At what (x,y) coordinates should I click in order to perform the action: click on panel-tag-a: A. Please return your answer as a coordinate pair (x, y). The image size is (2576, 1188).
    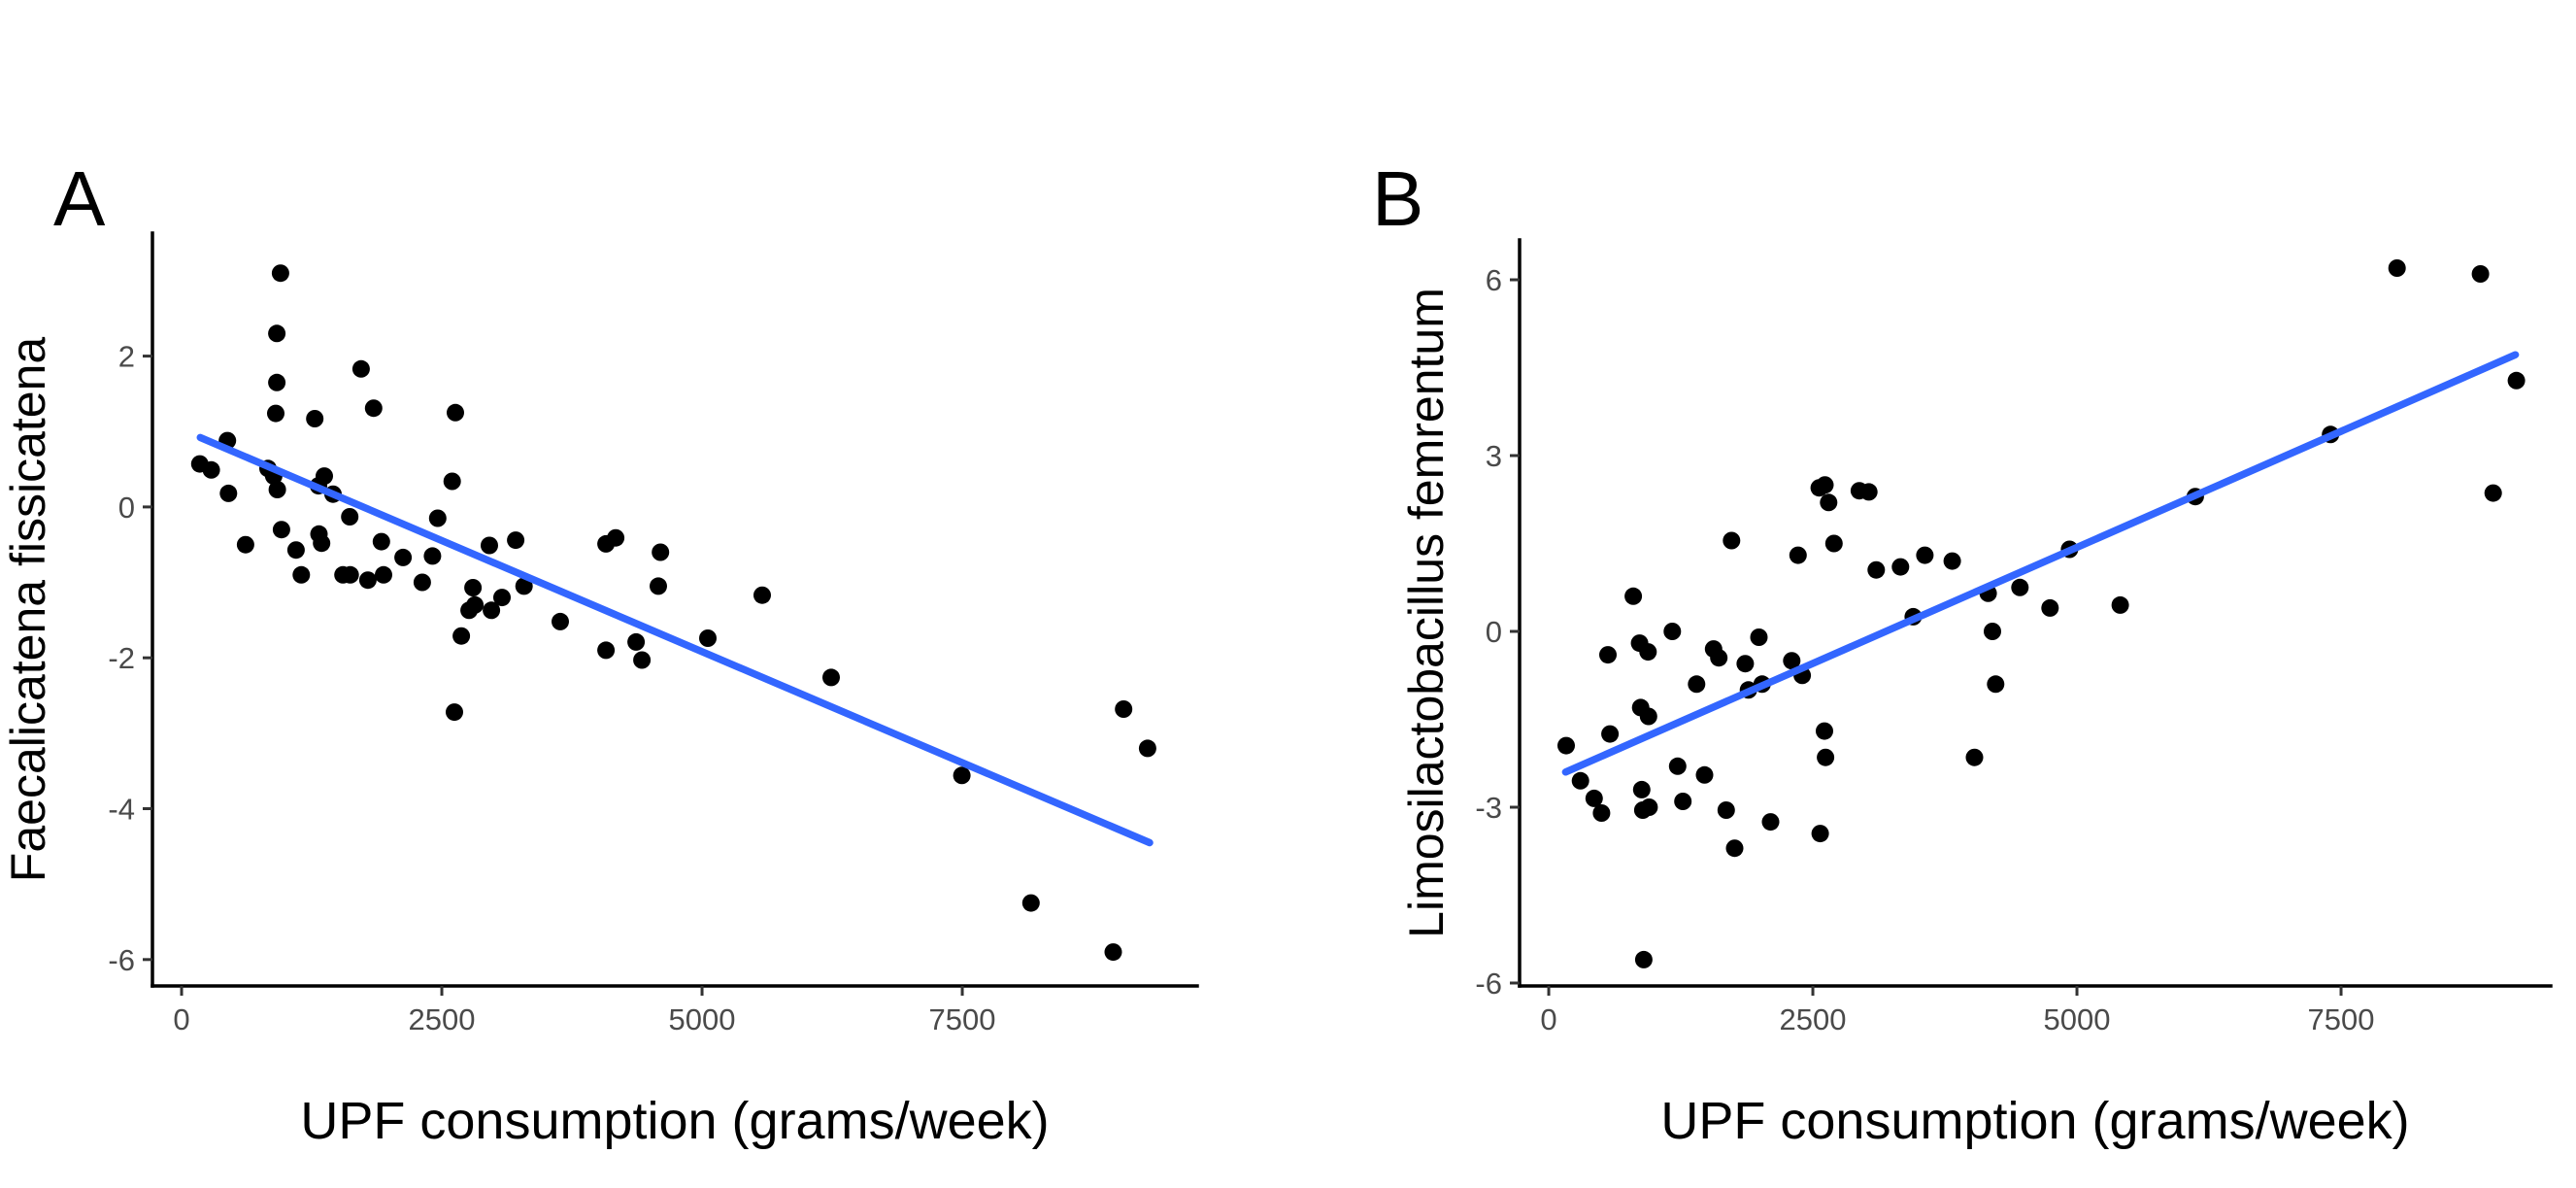
    Looking at the image, I should click on (80, 198).